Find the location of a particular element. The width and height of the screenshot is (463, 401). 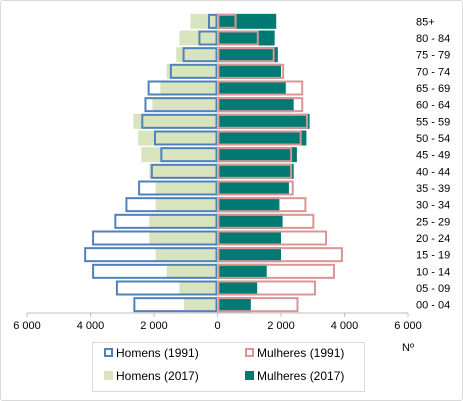

fill-bar-female-bar-85plus is located at coordinates (247, 21).